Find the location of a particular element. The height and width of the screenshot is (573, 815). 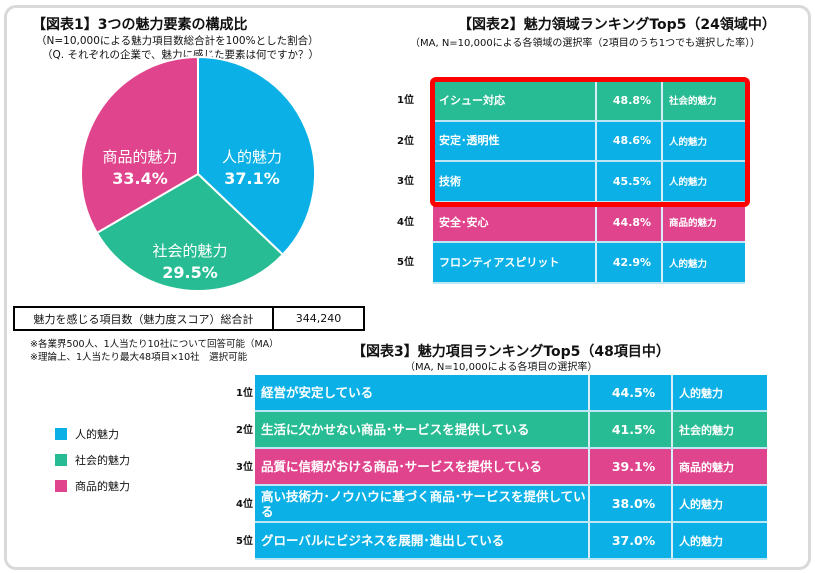

pie-chart: 人的魅力 37.1% 社会的魅力 29.5% 商品的魅力 33.4% is located at coordinates (198, 173).